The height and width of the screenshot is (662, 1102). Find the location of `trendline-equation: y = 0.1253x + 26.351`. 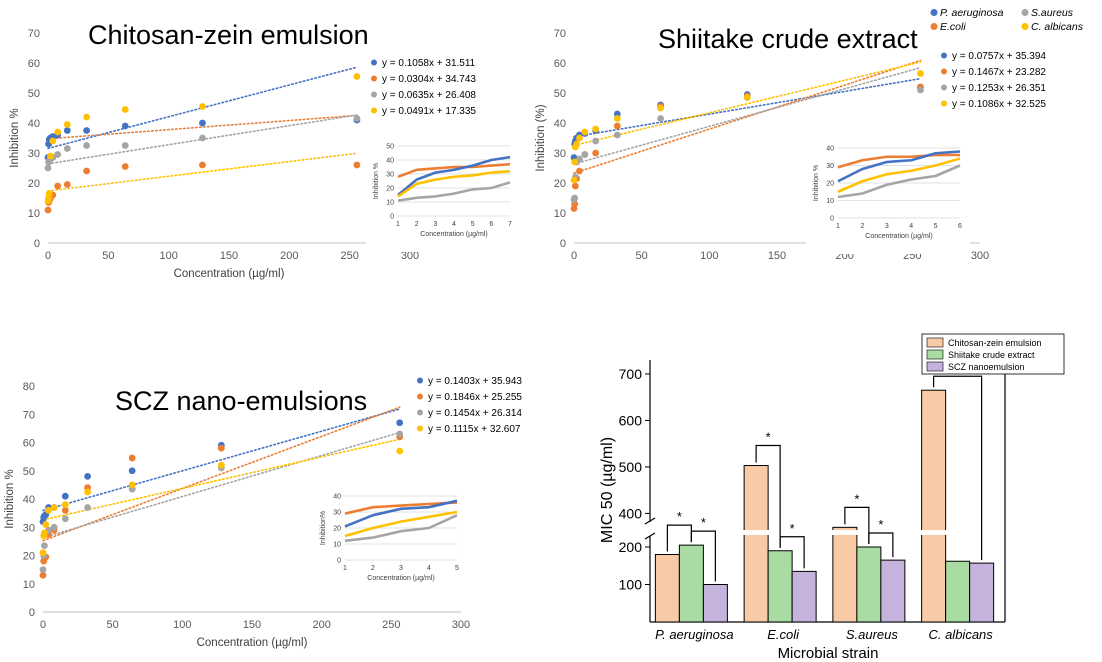

trendline-equation: y = 0.1253x + 26.351 is located at coordinates (999, 88).